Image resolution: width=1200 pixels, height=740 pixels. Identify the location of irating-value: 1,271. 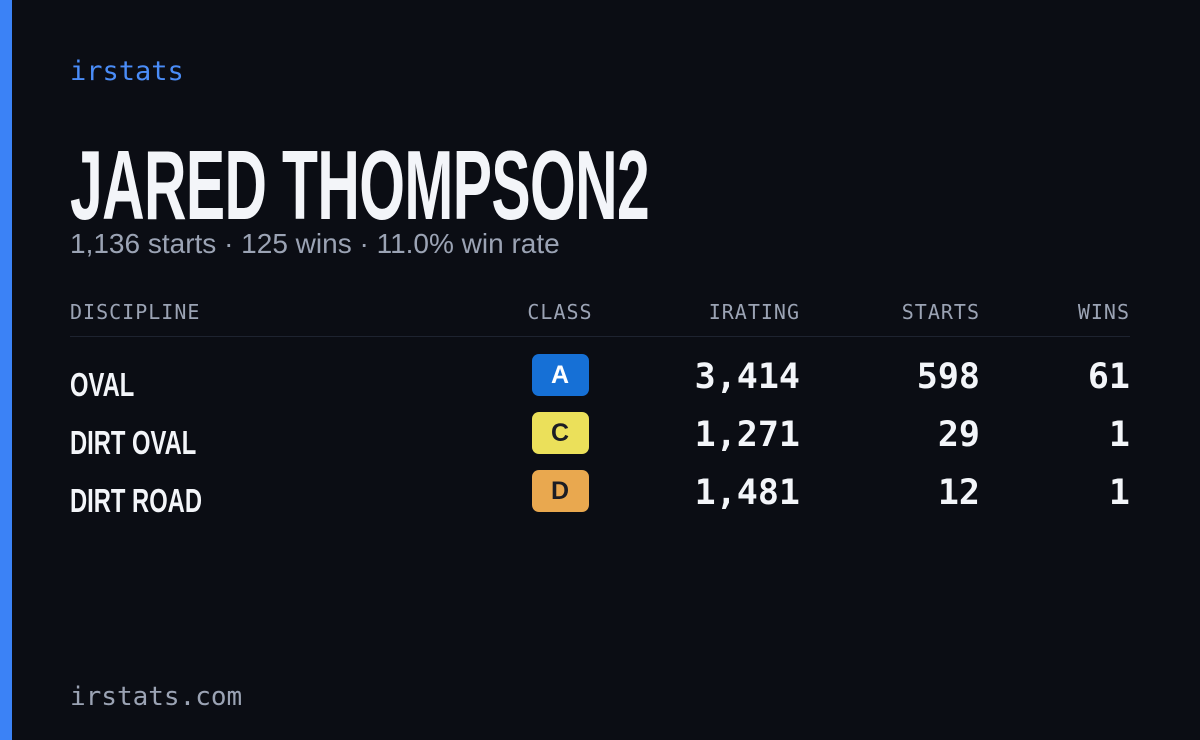
(747, 435).